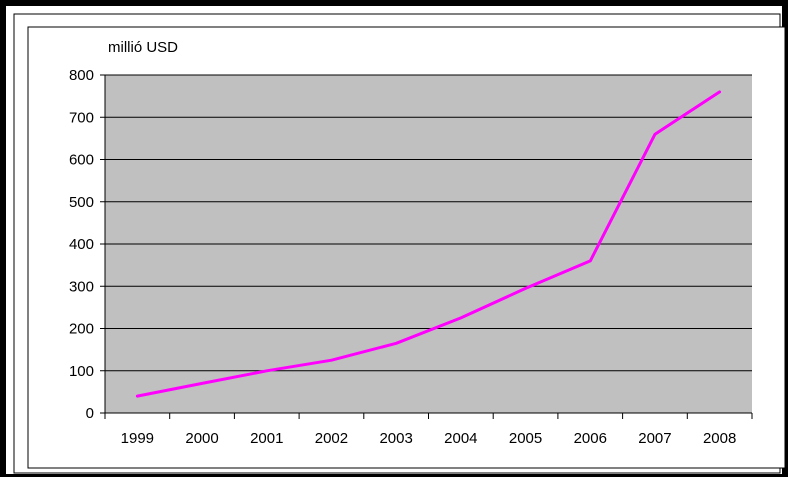  What do you see at coordinates (81, 329) in the screenshot?
I see `y-tick-label: 200` at bounding box center [81, 329].